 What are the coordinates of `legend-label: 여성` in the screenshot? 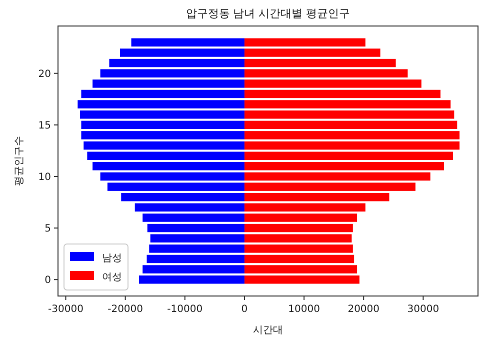 It's located at (112, 277).